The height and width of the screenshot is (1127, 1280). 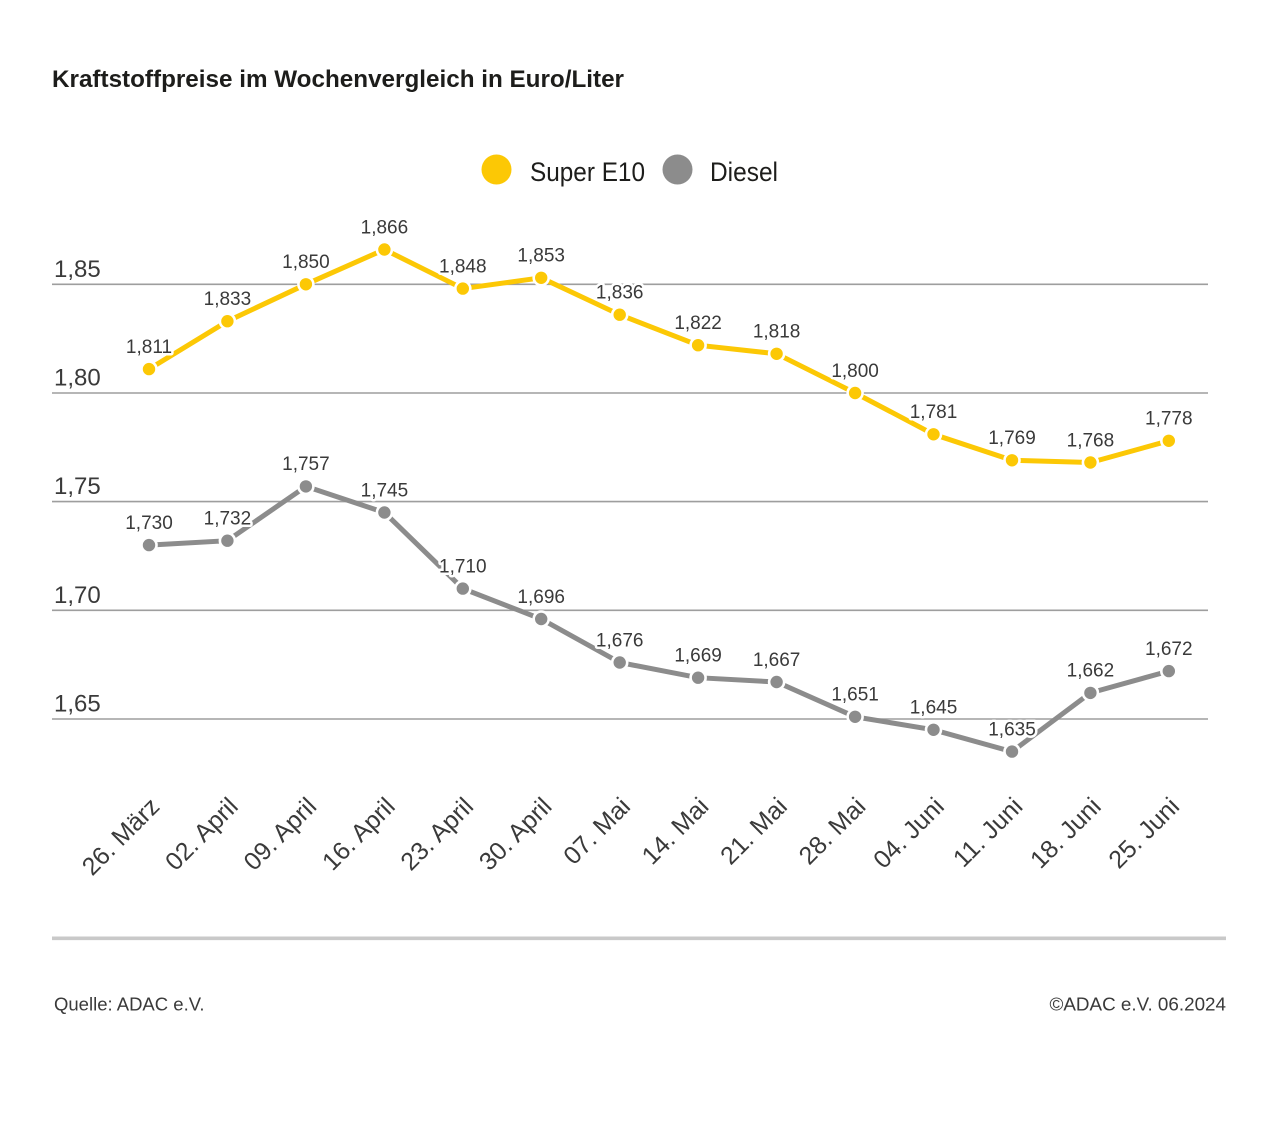 I want to click on svg-text: 1,651, so click(x=855, y=695).